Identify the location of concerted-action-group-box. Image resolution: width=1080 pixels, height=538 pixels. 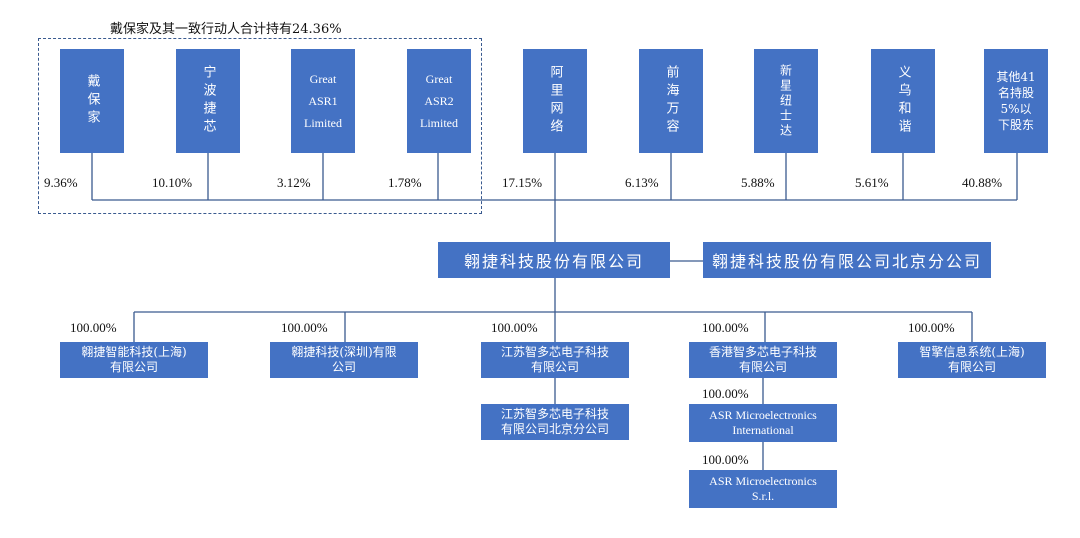
(260, 126).